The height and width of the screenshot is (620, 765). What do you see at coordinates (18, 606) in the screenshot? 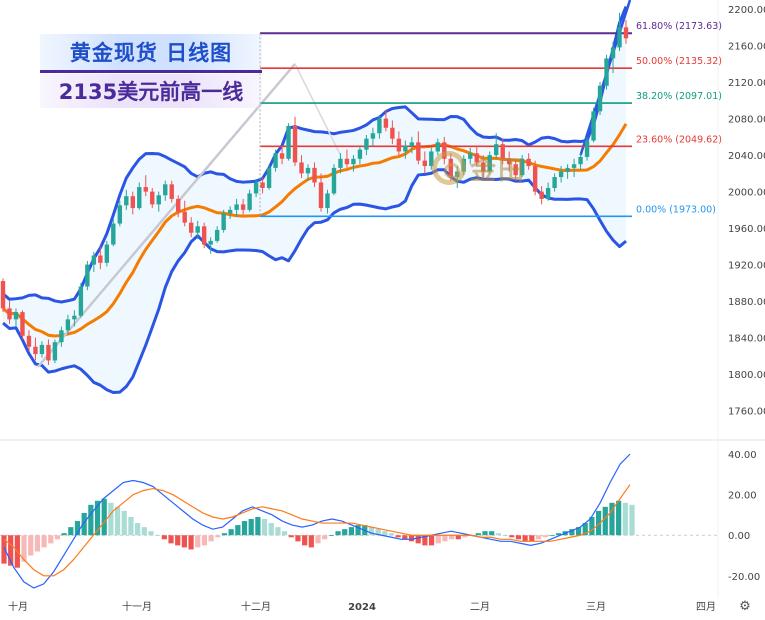
I see `time-axis-label: 十月` at bounding box center [18, 606].